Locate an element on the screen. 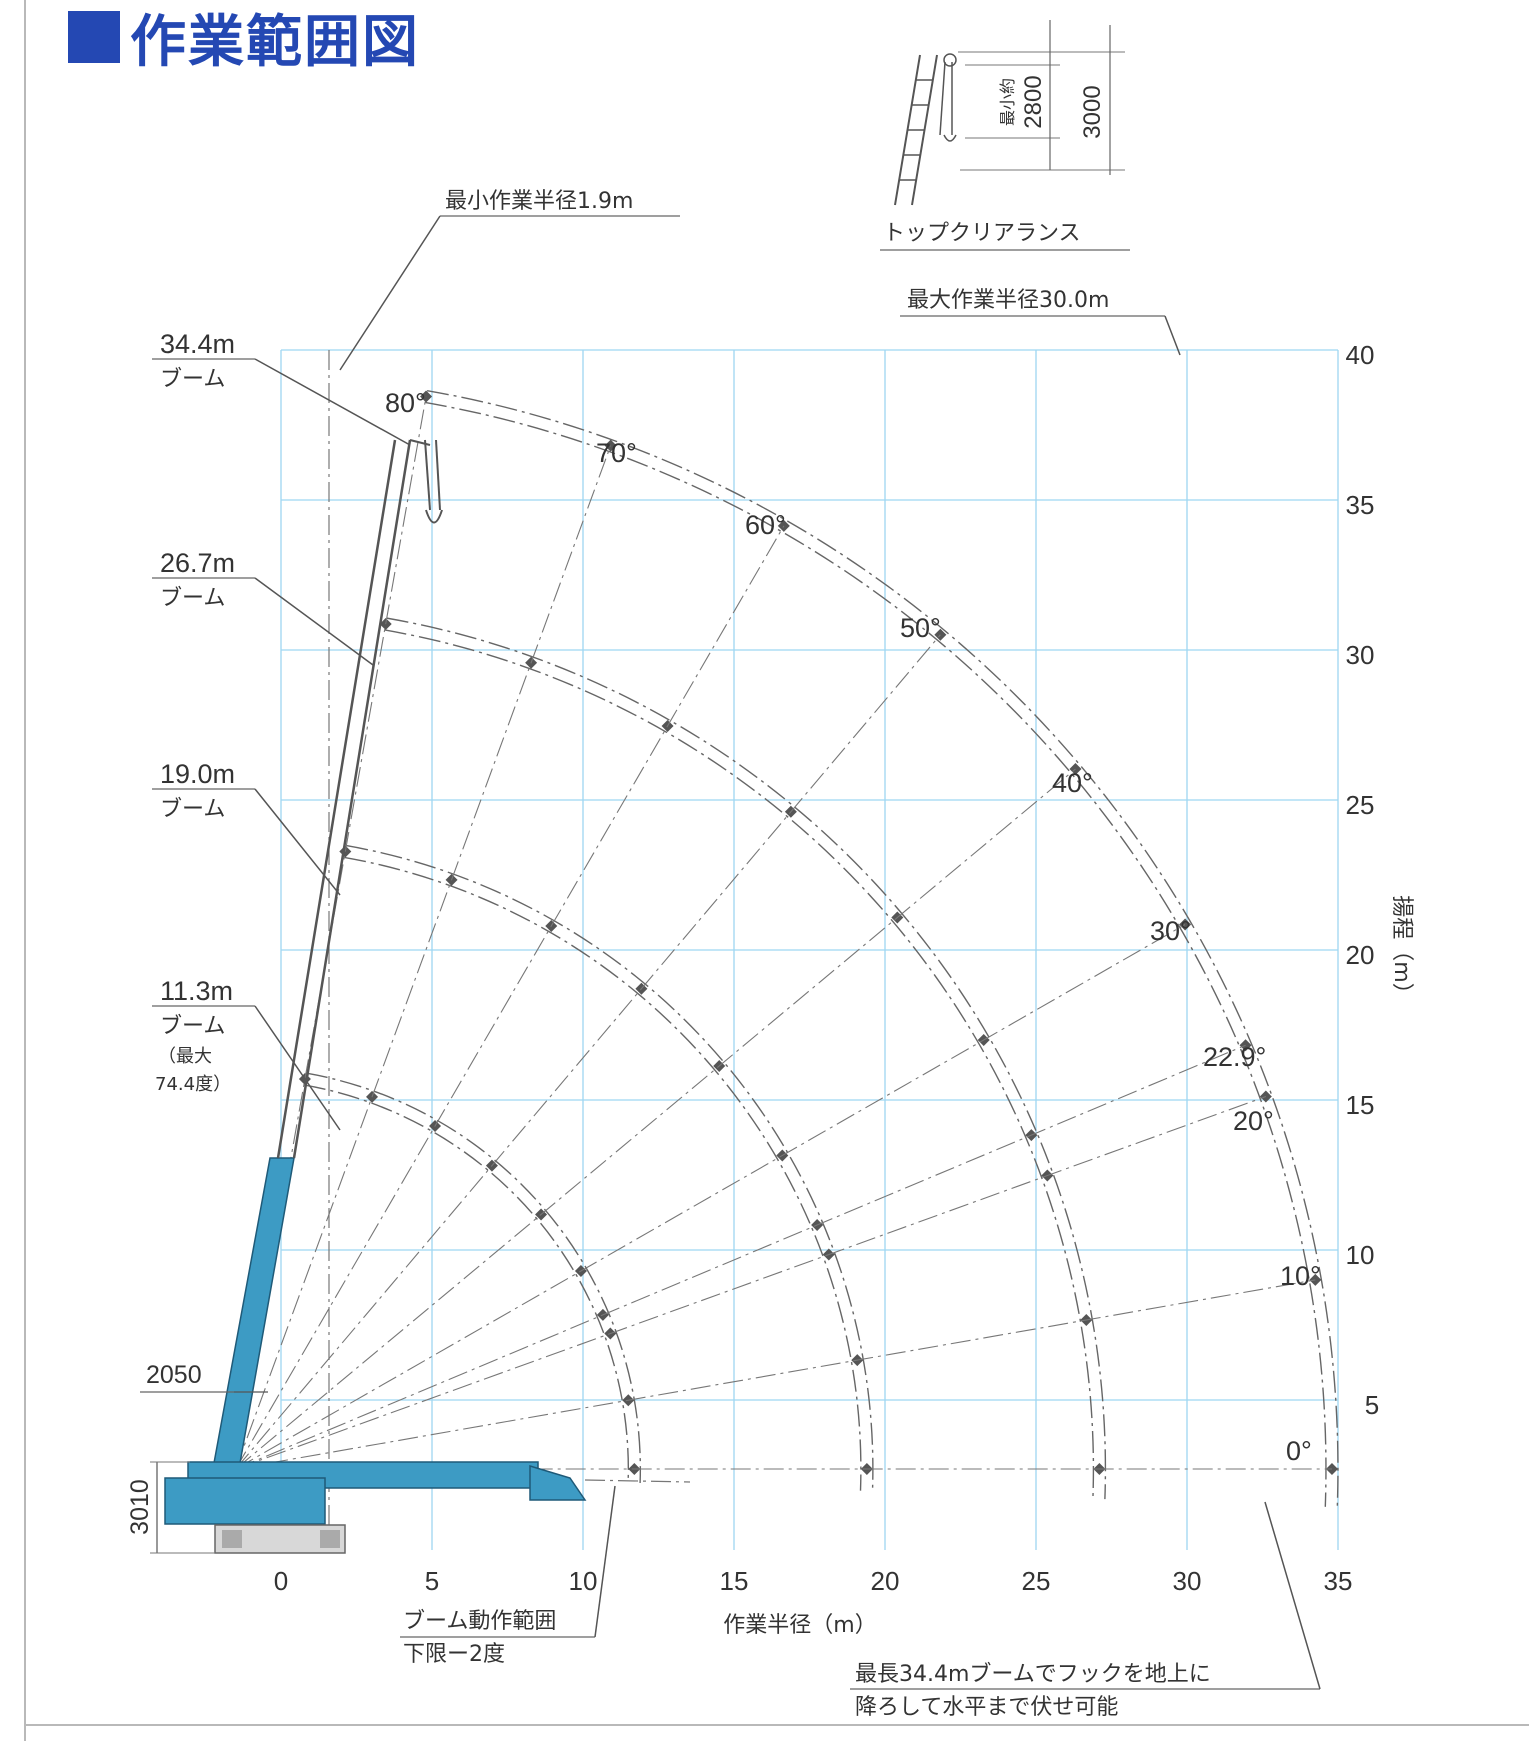 This screenshot has height=1741, width=1529. boom-arc-11.3m-inner is located at coordinates (466, 1283).